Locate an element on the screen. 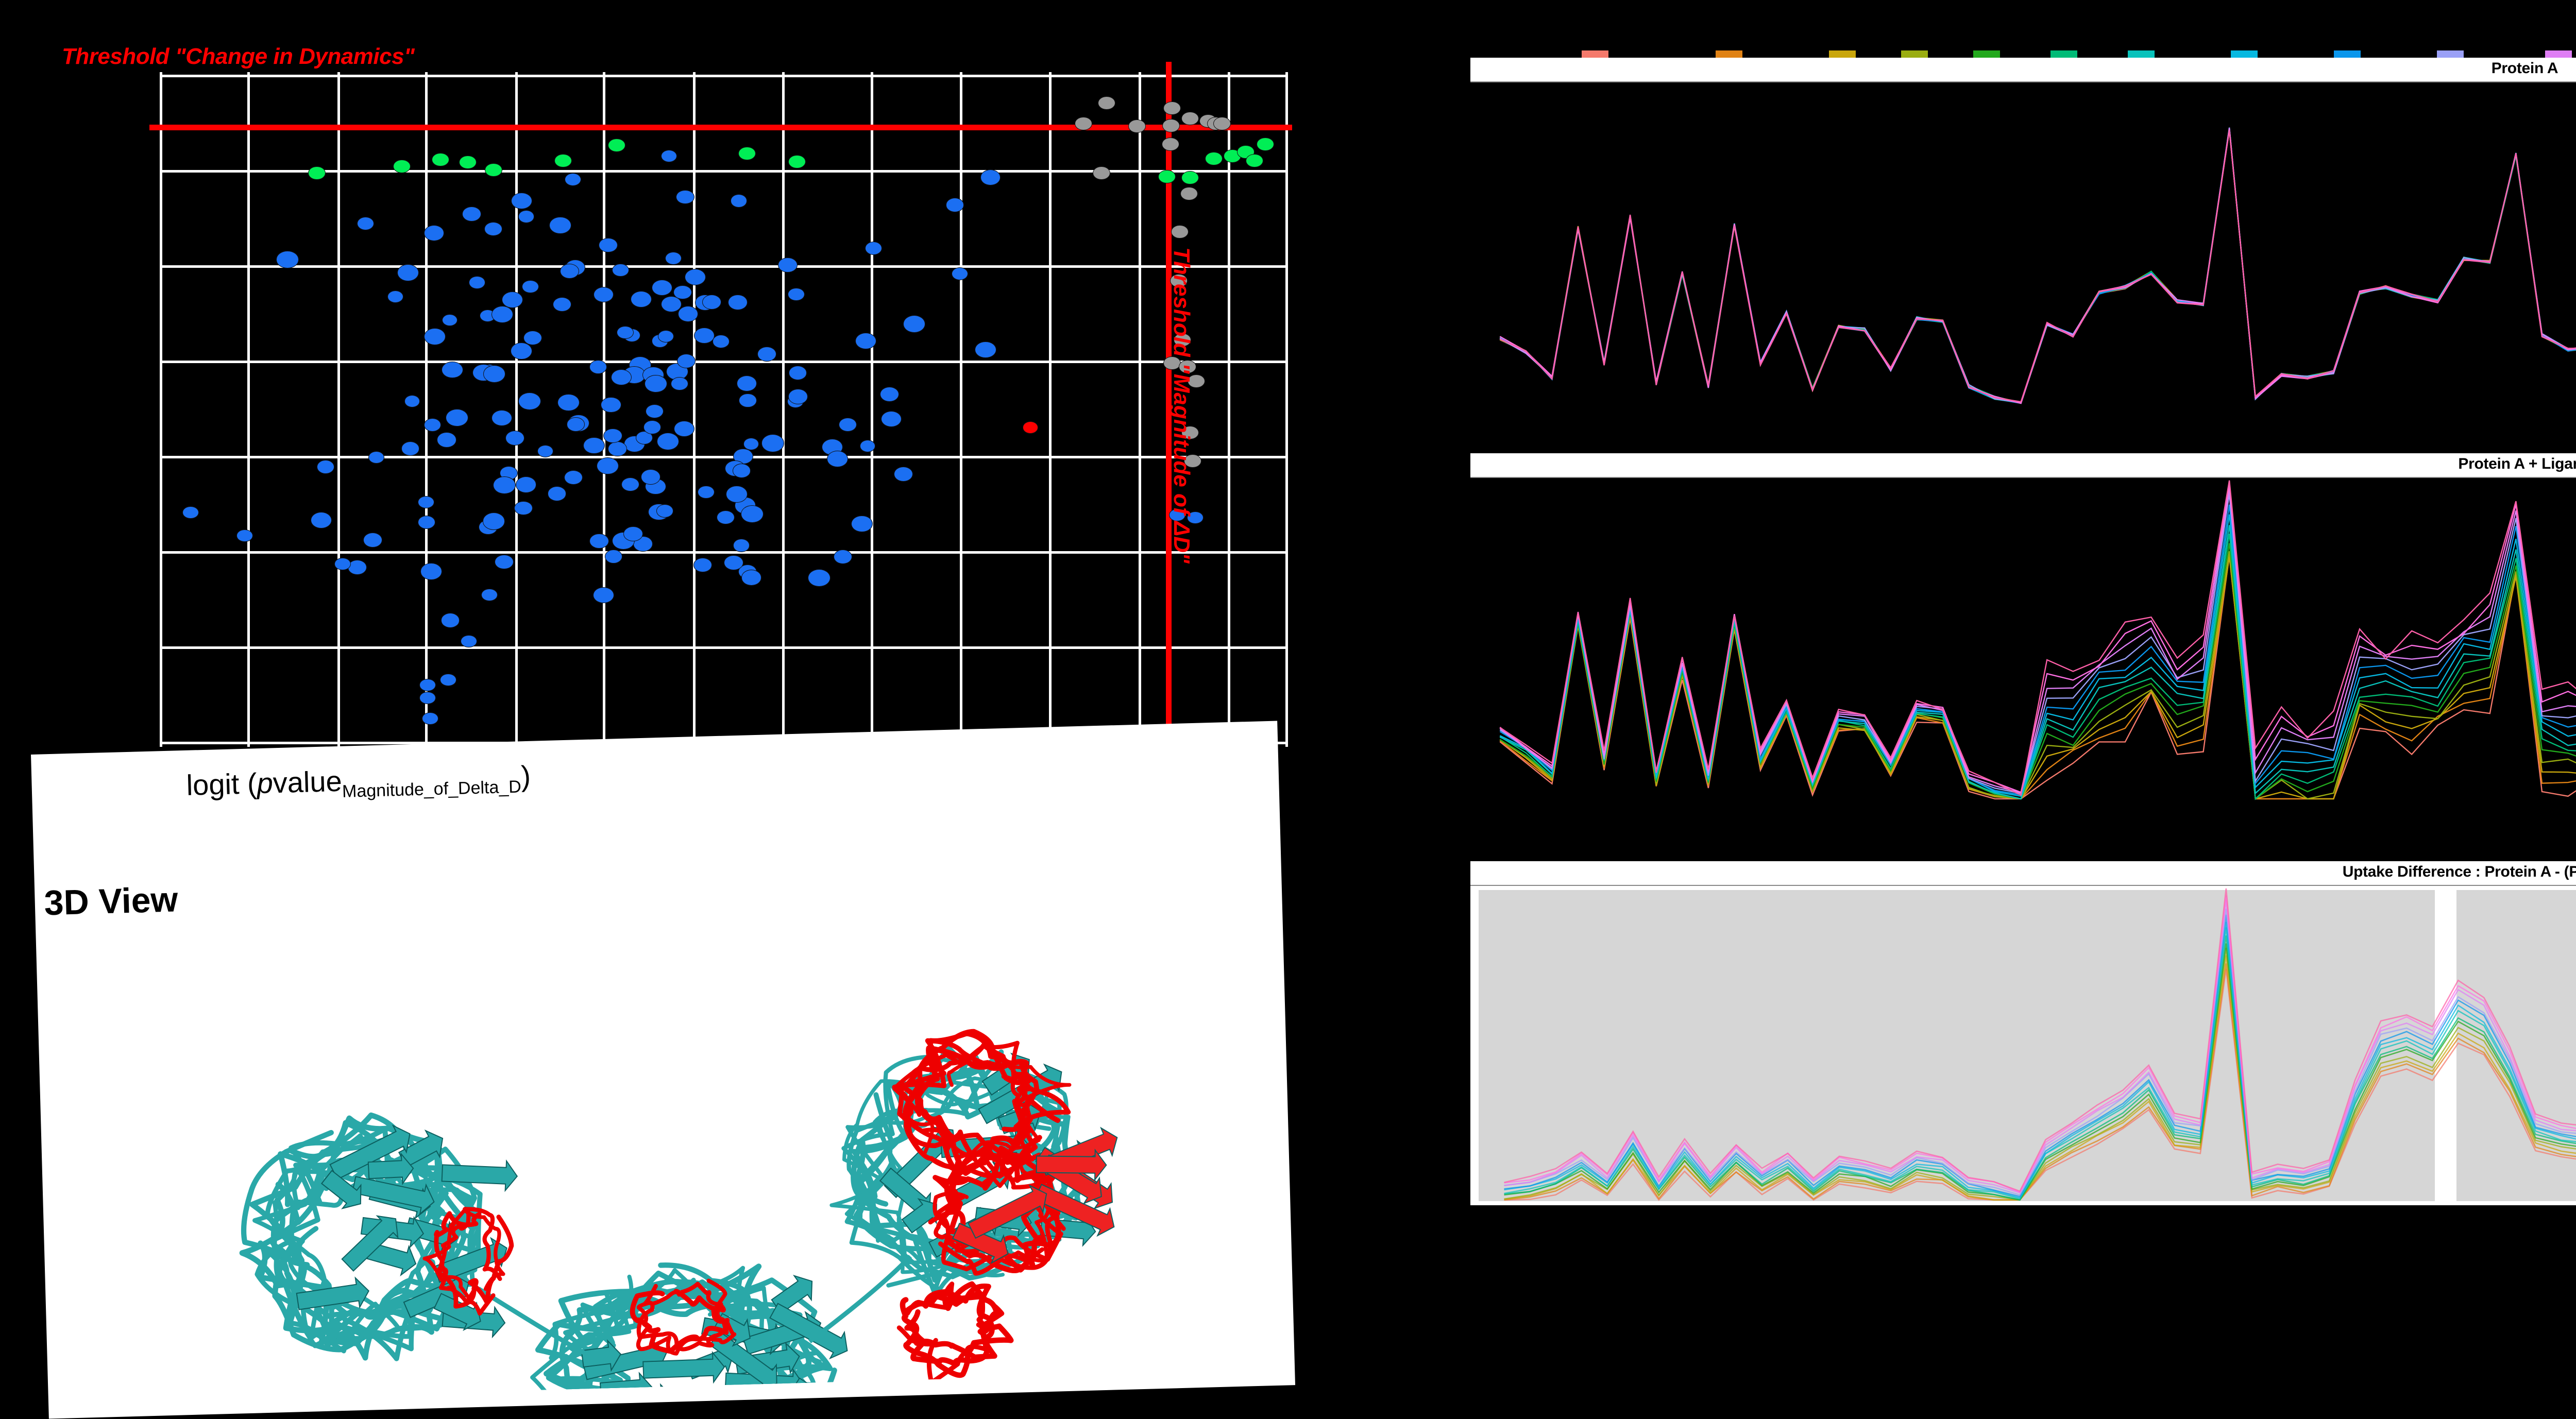  chart-uptake-difference-canvas is located at coordinates (2023, 1045).